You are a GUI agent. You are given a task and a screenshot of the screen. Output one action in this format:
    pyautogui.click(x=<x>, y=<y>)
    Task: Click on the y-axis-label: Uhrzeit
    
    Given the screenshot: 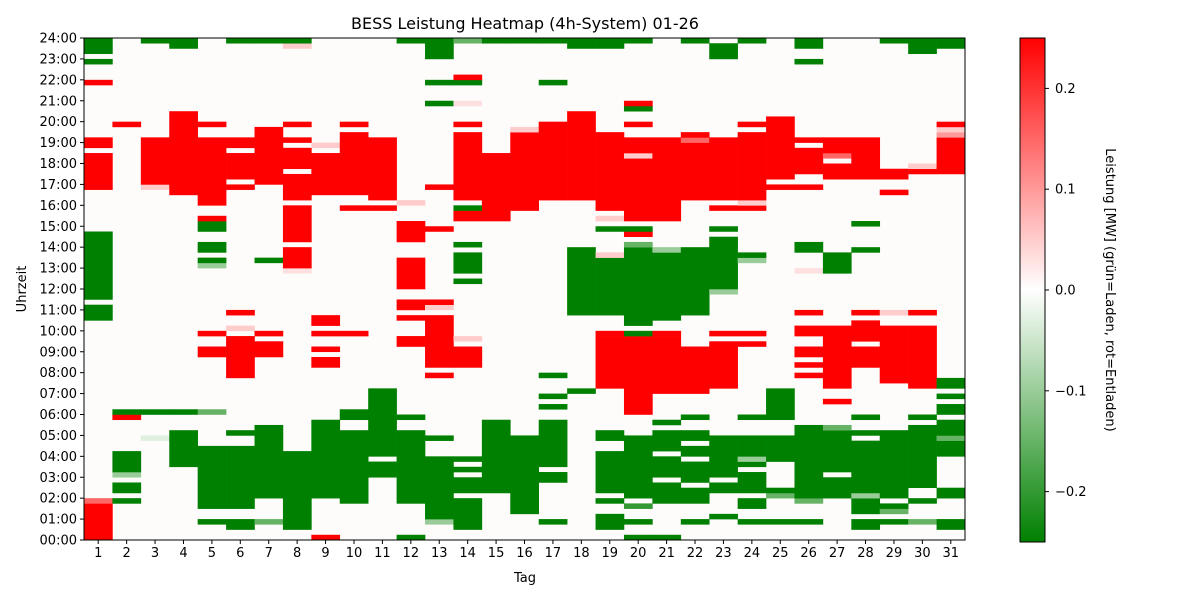 What is the action you would take?
    pyautogui.click(x=22, y=289)
    